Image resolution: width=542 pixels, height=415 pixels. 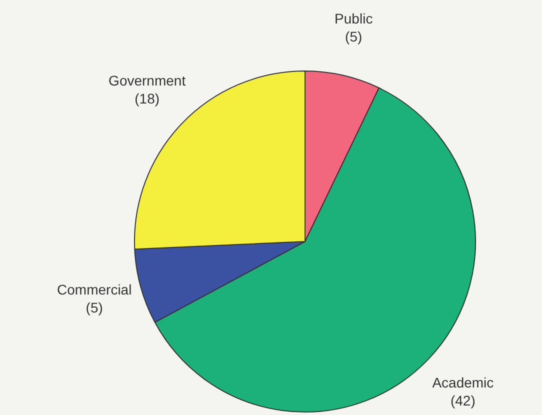 I want to click on slice-label: Public, so click(x=353, y=18).